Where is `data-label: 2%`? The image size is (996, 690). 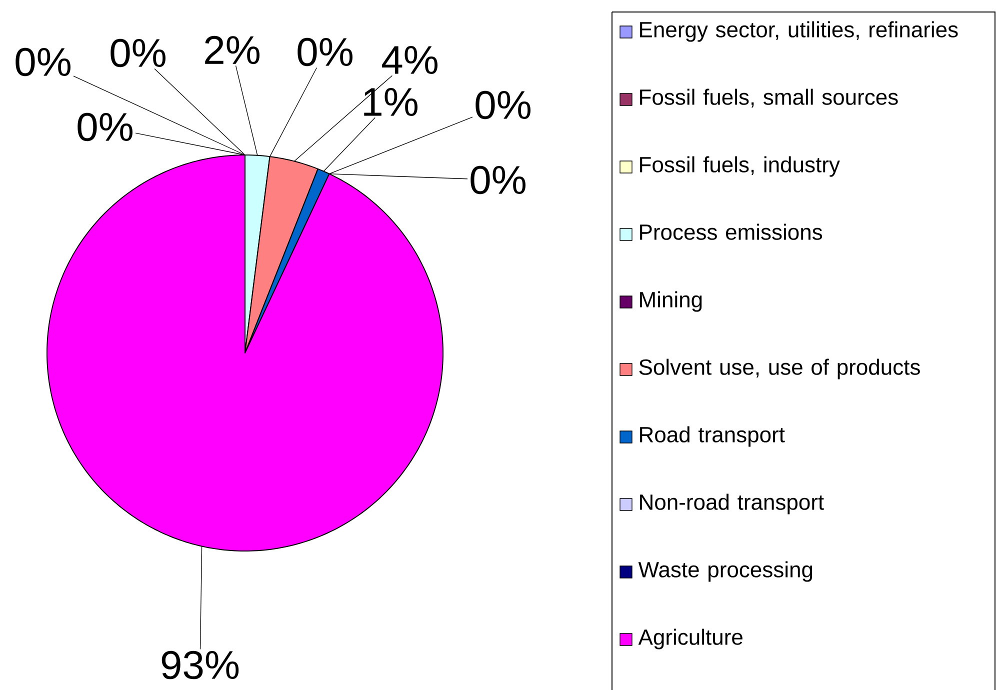 data-label: 2% is located at coordinates (232, 50).